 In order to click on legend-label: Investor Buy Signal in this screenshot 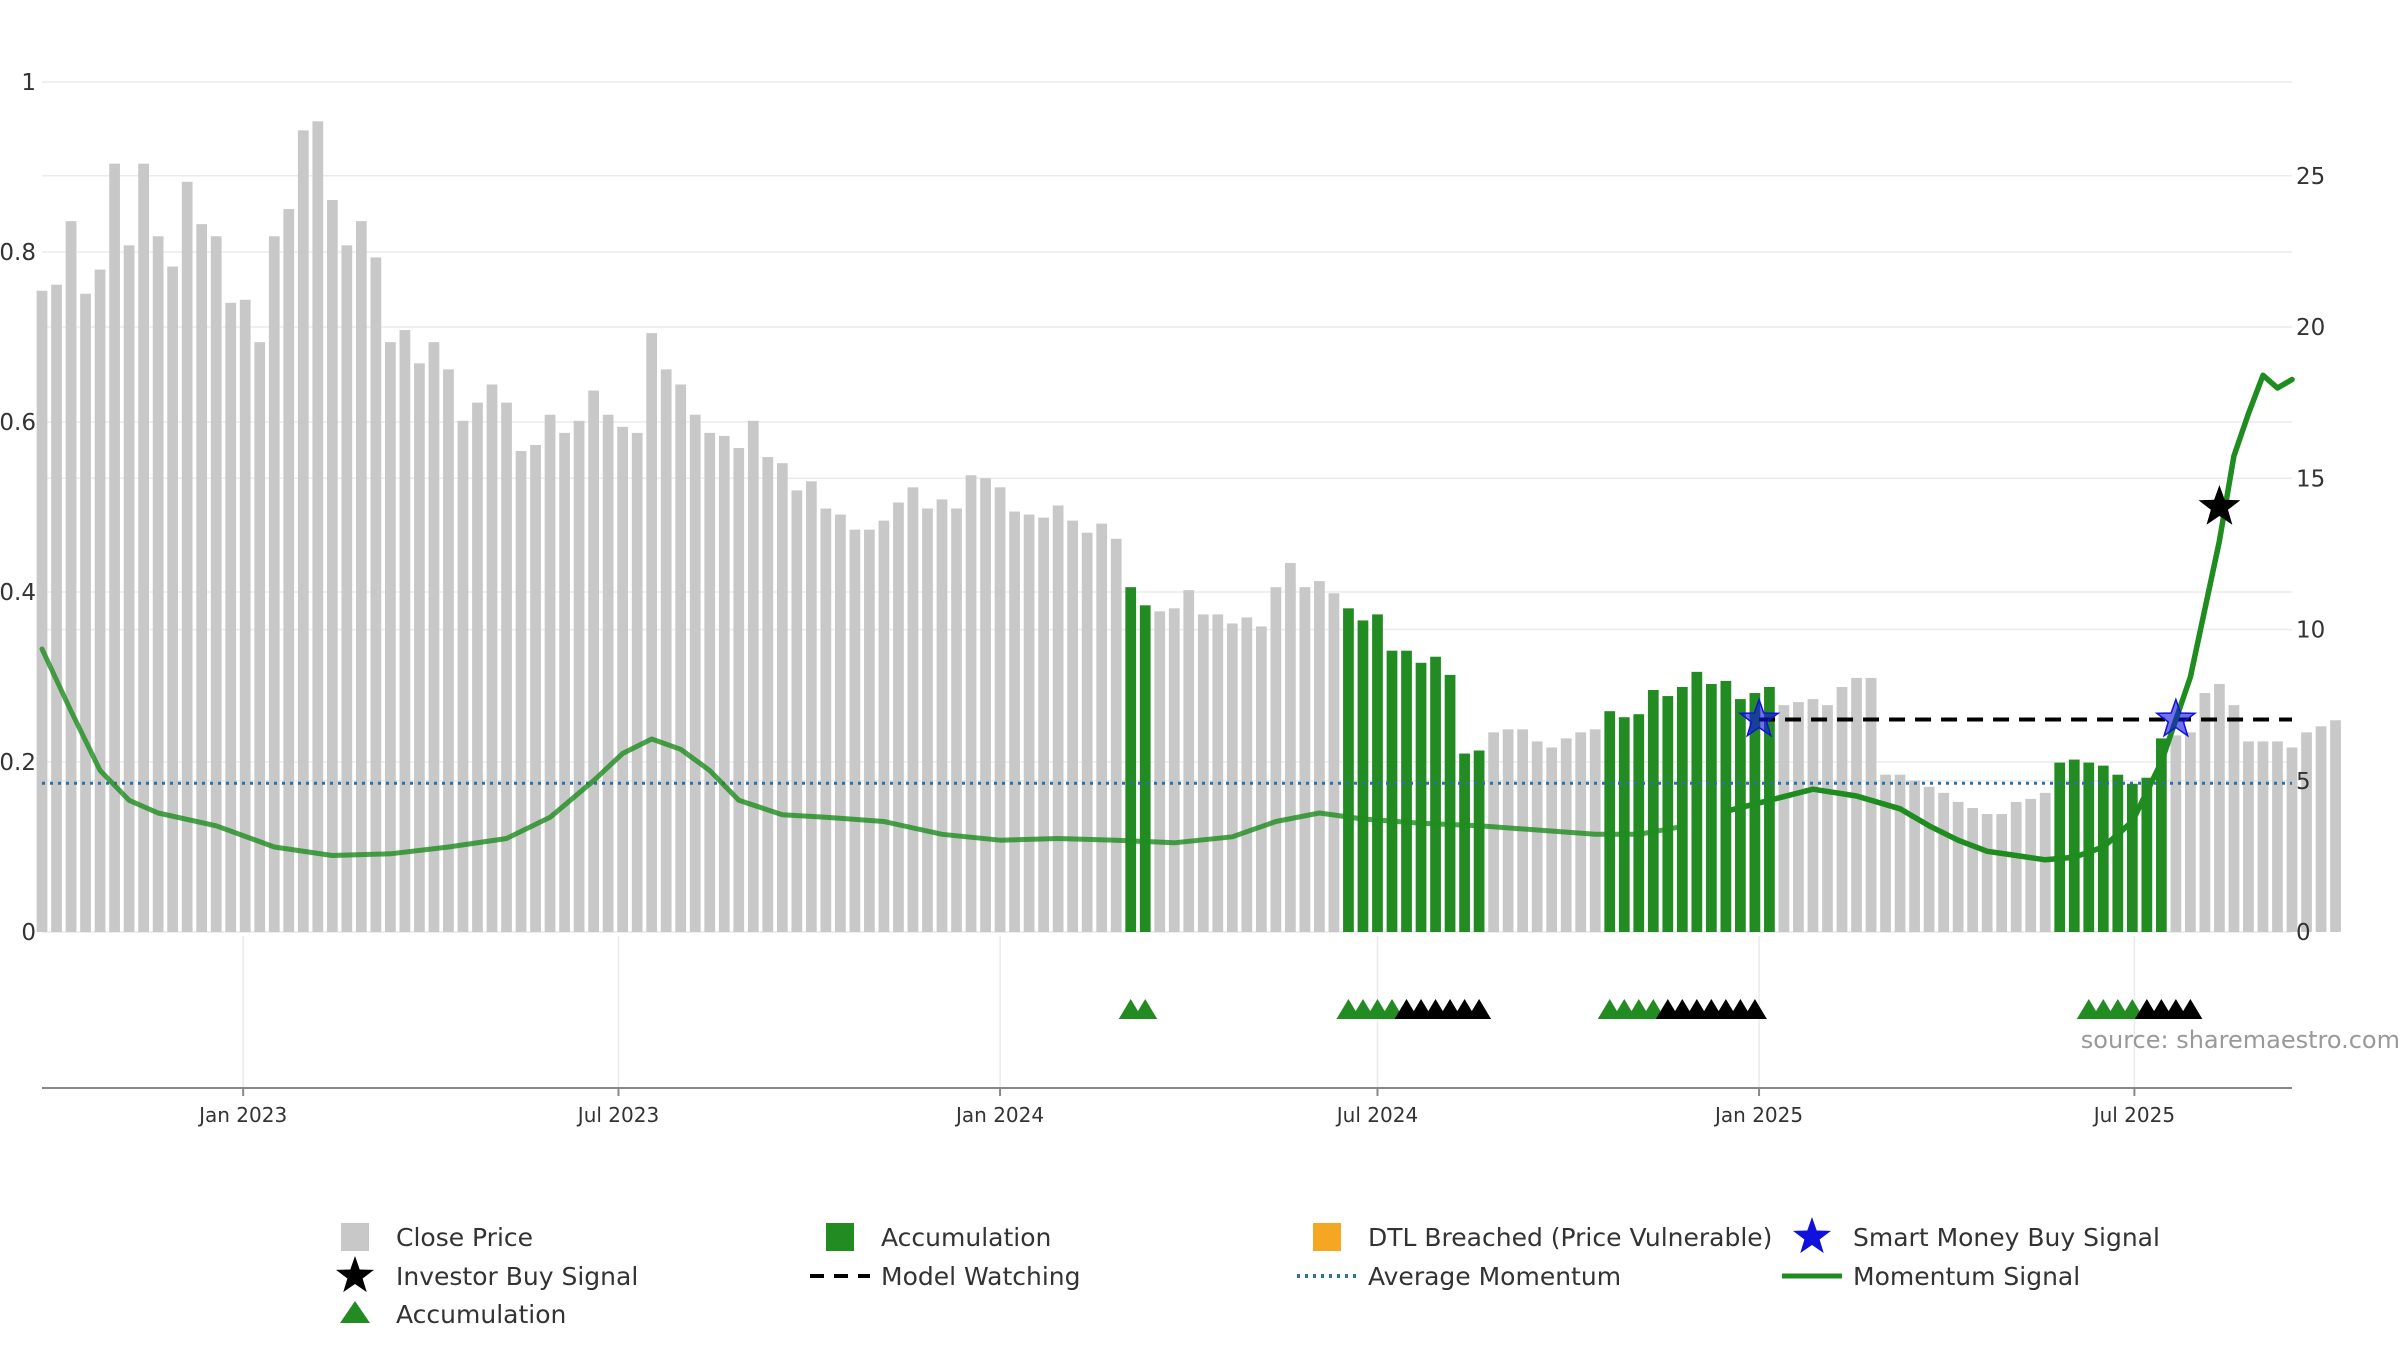, I will do `click(517, 1276)`.